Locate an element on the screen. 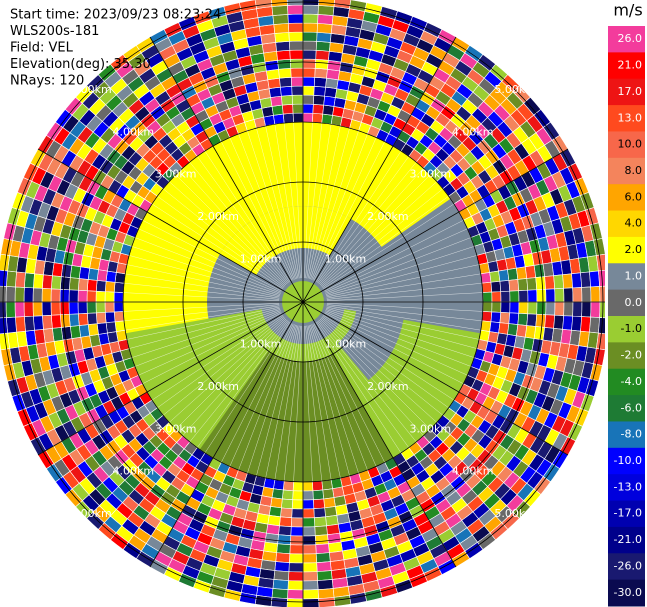 The width and height of the screenshot is (647, 607). colorbar-label: -1.0 is located at coordinates (631, 328).